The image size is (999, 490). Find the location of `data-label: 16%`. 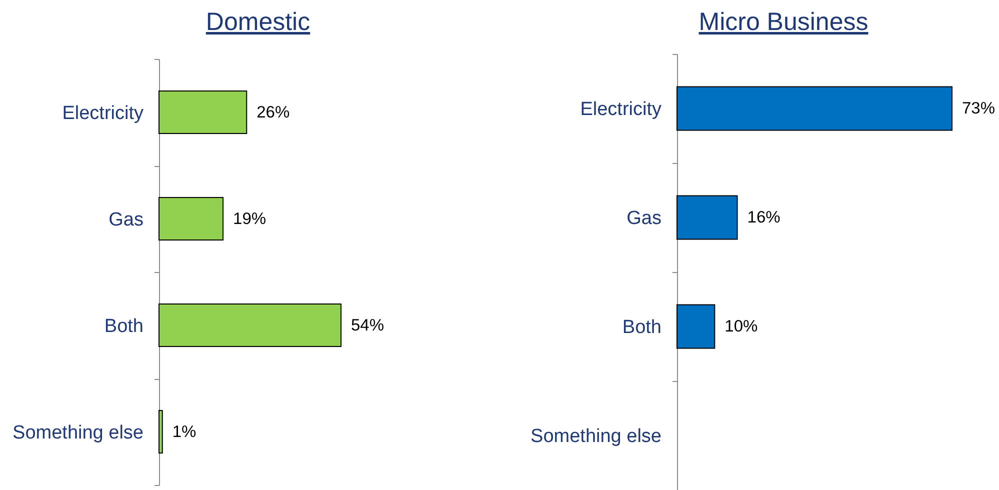

data-label: 16% is located at coordinates (764, 217).